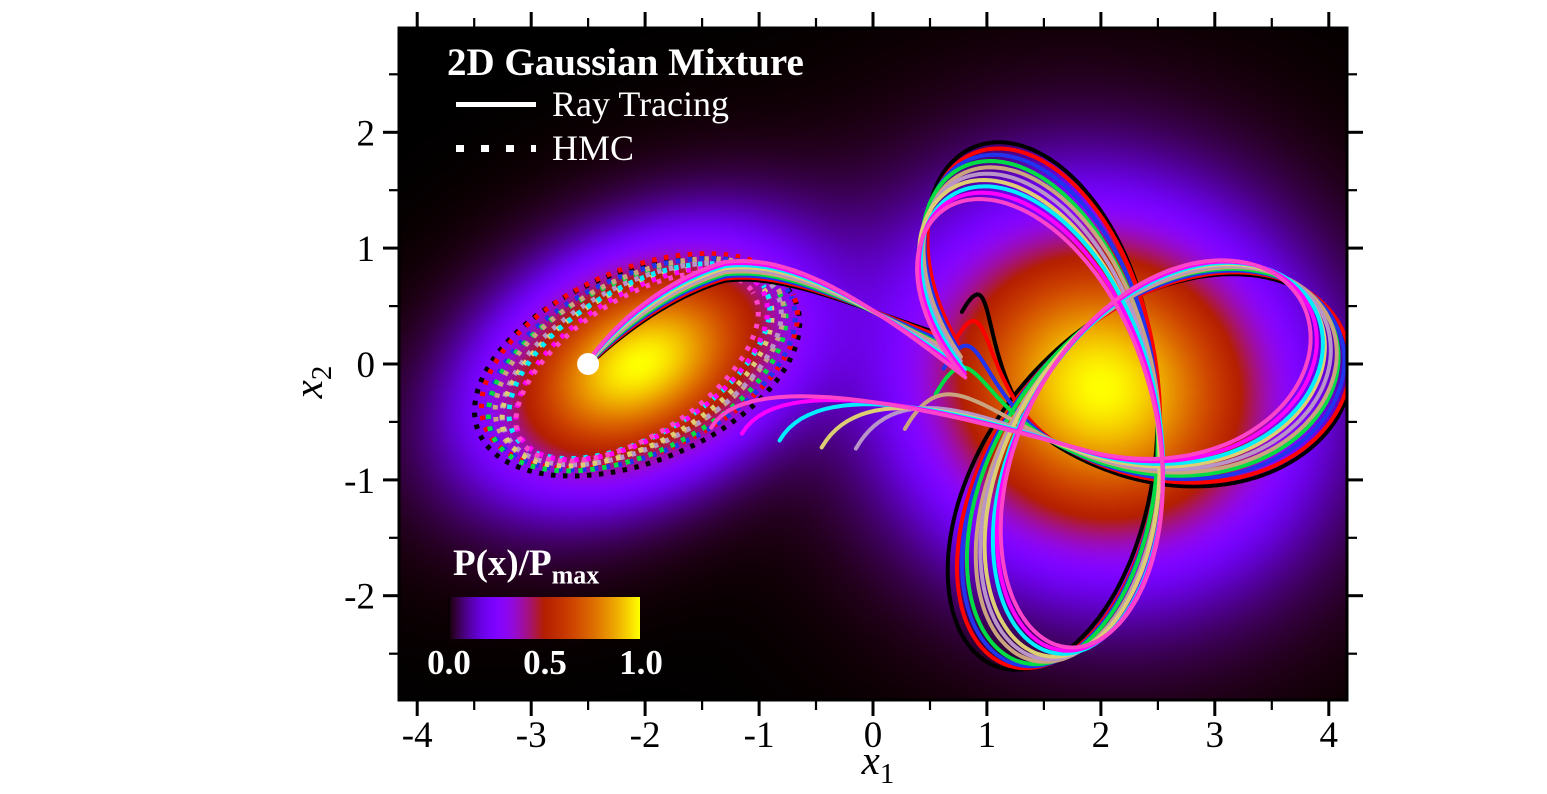  Describe the element at coordinates (502, 563) in the screenshot. I see `colorbar-label-main: P(x)/P` at that location.